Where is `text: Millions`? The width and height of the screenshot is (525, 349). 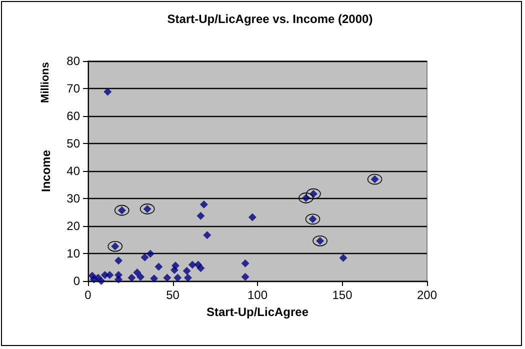
text: Millions is located at coordinates (46, 82).